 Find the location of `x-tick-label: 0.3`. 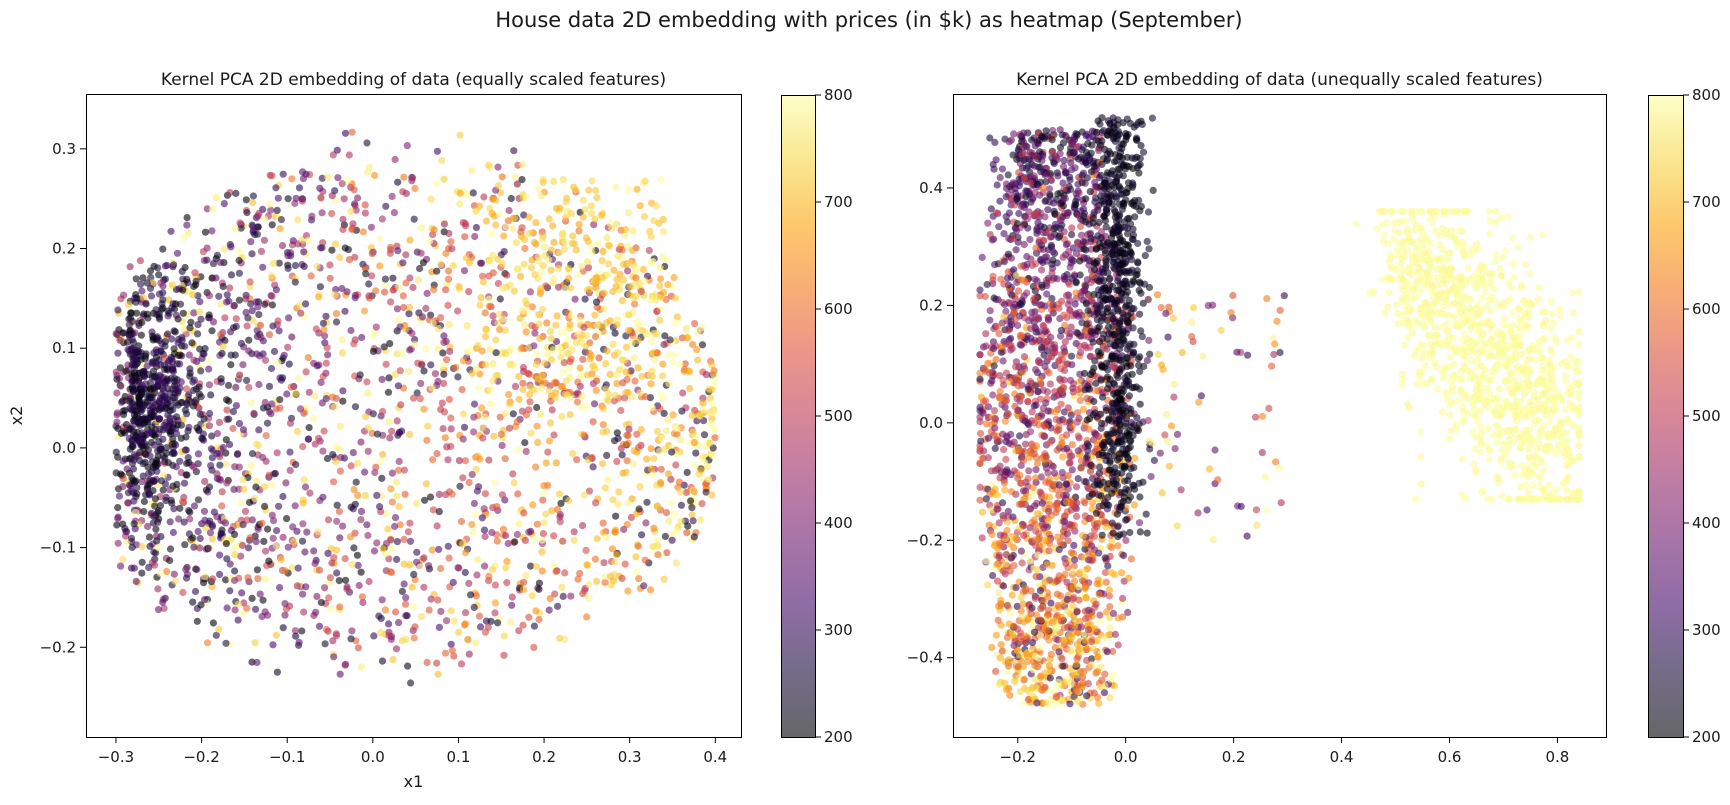

x-tick-label: 0.3 is located at coordinates (630, 757).